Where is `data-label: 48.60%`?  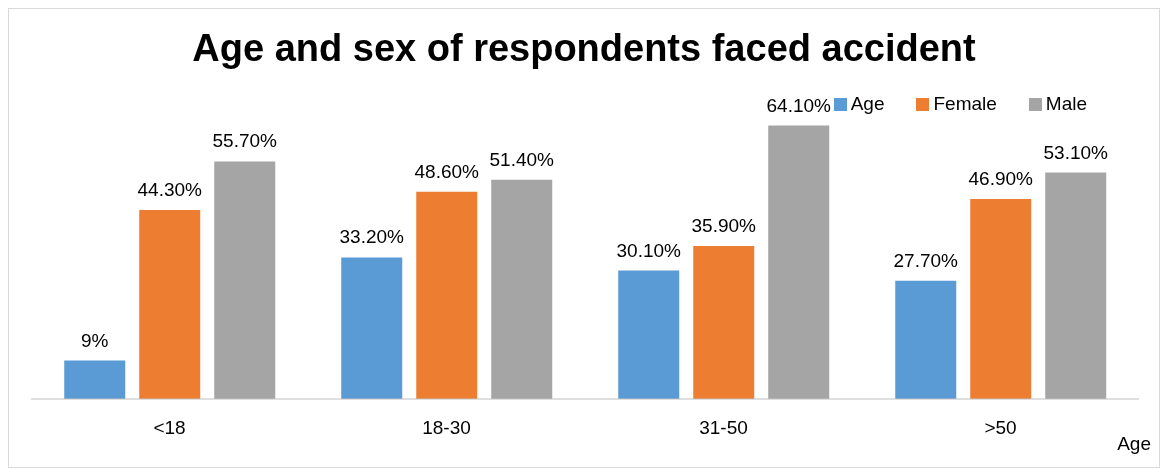 data-label: 48.60% is located at coordinates (447, 171).